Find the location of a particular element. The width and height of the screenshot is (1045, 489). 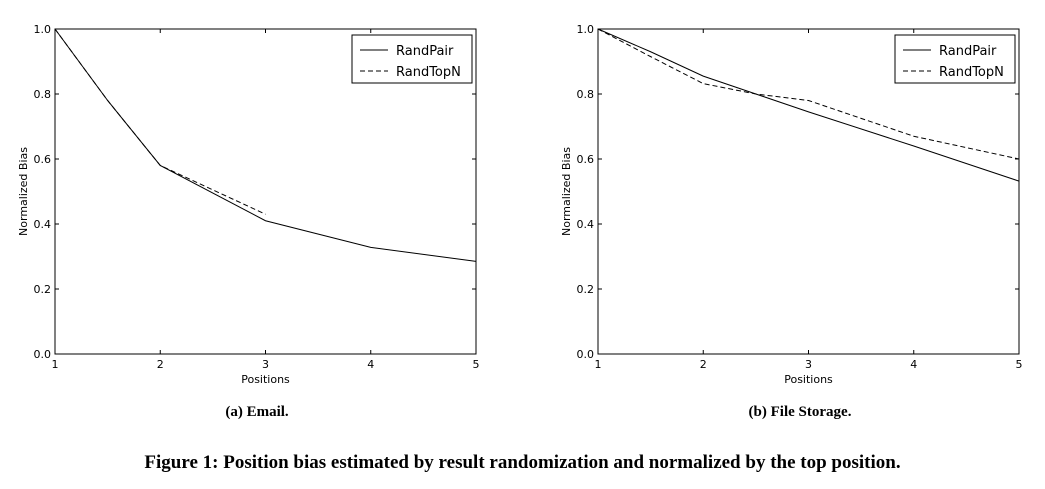

file-storage-x-axis-label: Positions is located at coordinates (808, 379).